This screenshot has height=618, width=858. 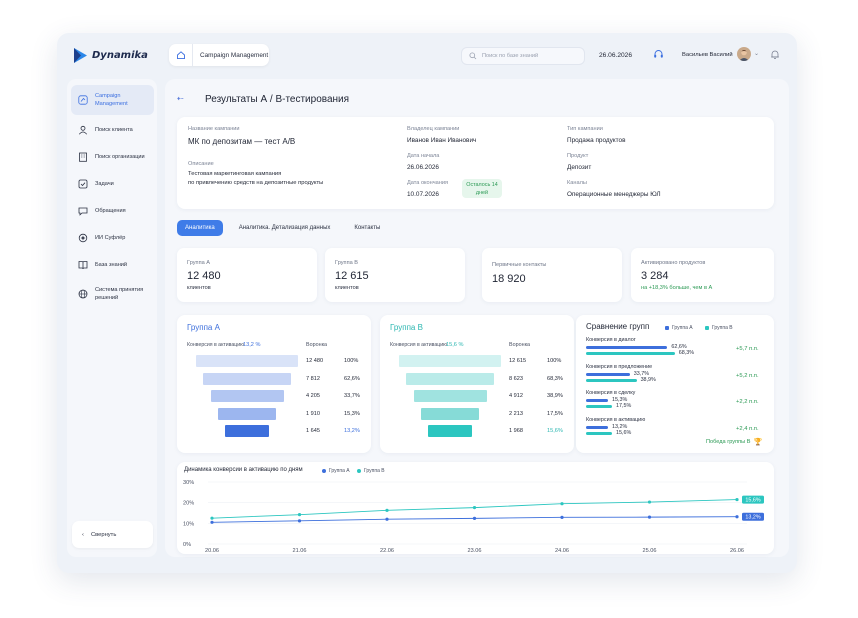 I want to click on funnel-count: 7 812, so click(x=313, y=378).